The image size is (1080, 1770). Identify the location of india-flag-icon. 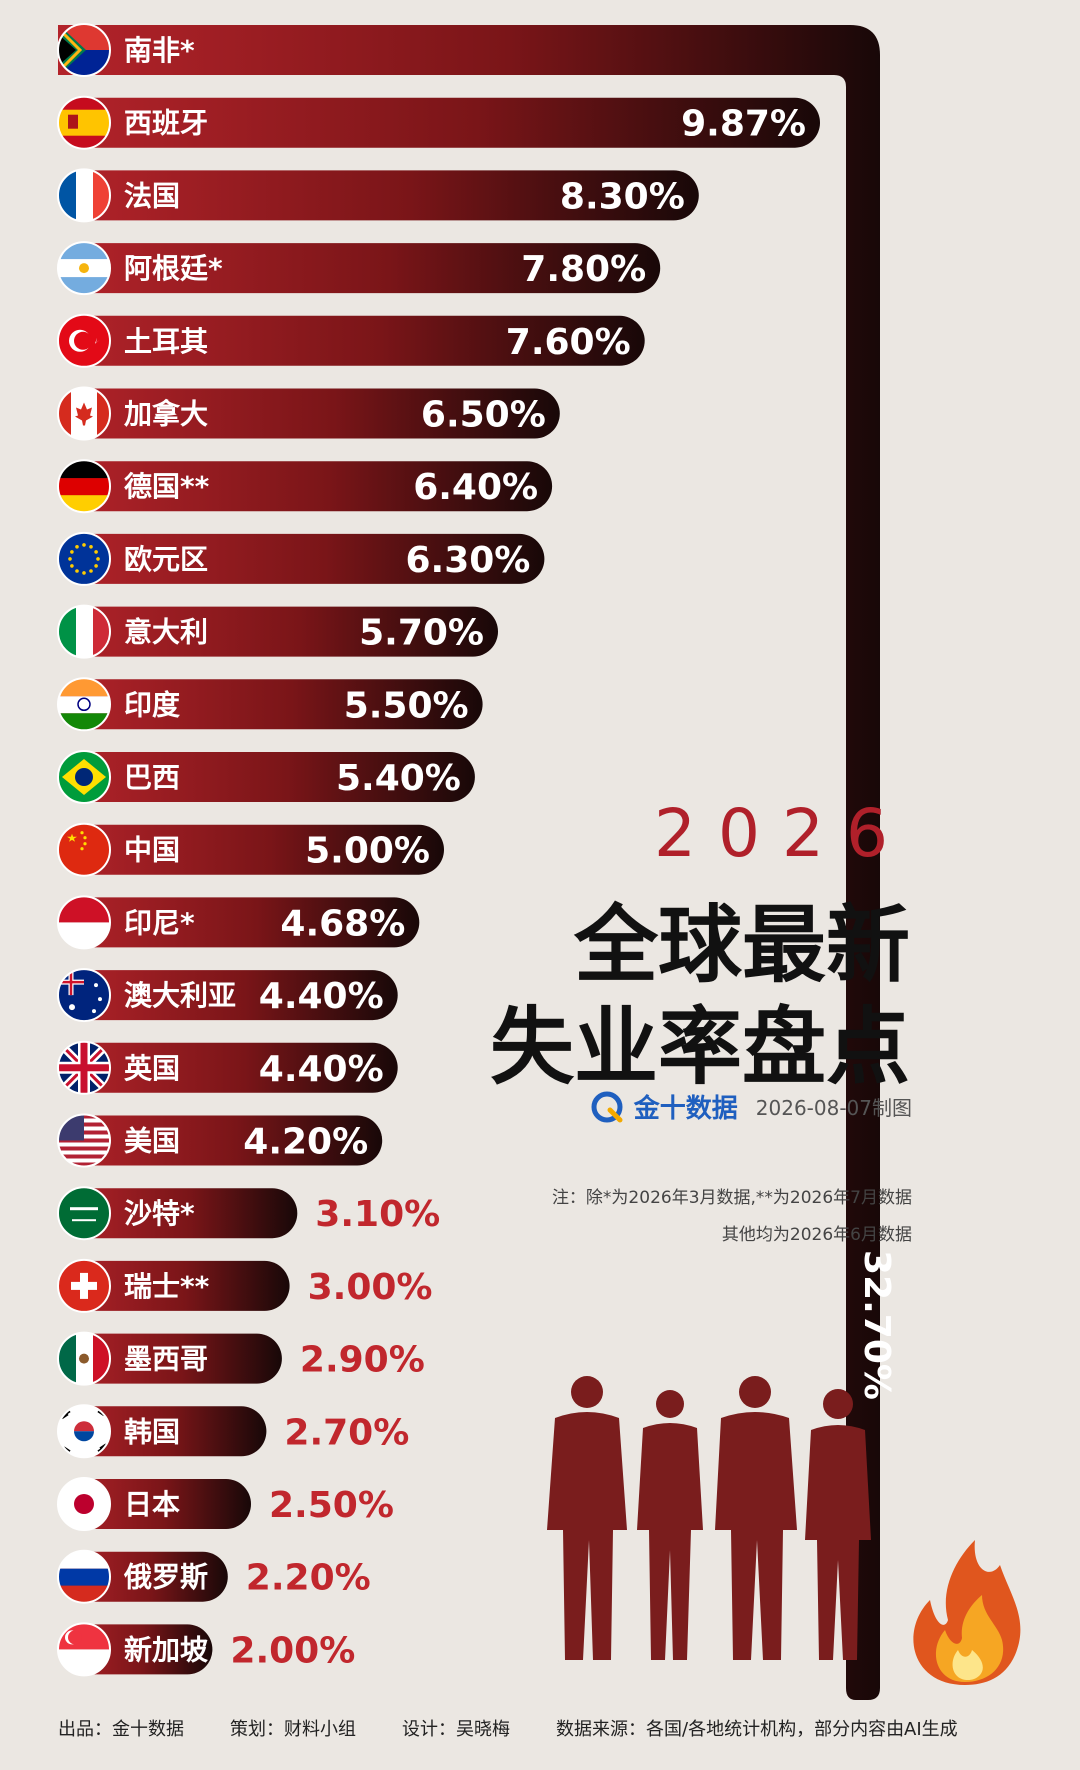
(84, 704).